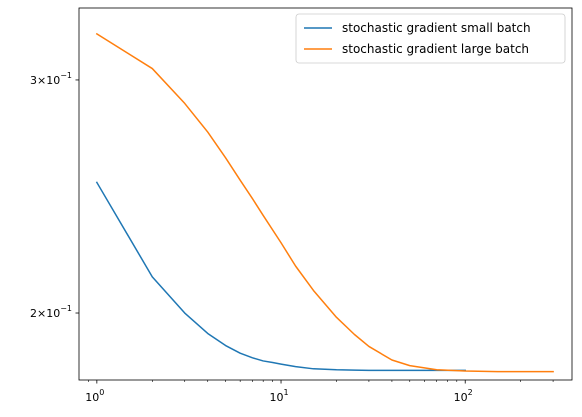  Describe the element at coordinates (463, 396) in the screenshot. I see `x-tick-label-2: 10²` at that location.